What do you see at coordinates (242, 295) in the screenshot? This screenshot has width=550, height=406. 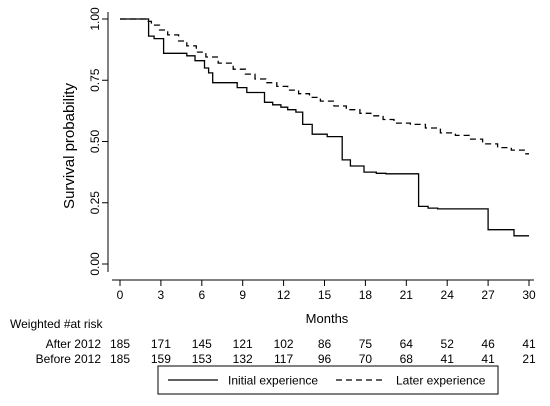 I see `x-tick-label: 9` at bounding box center [242, 295].